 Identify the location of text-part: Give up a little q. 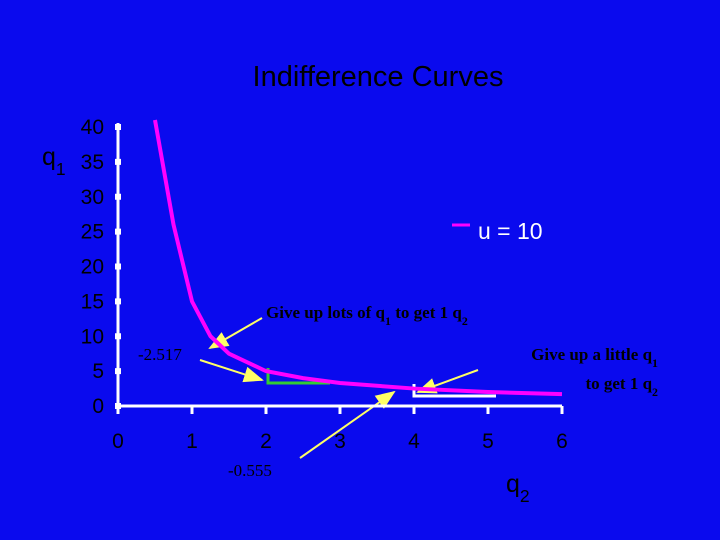
(591, 354).